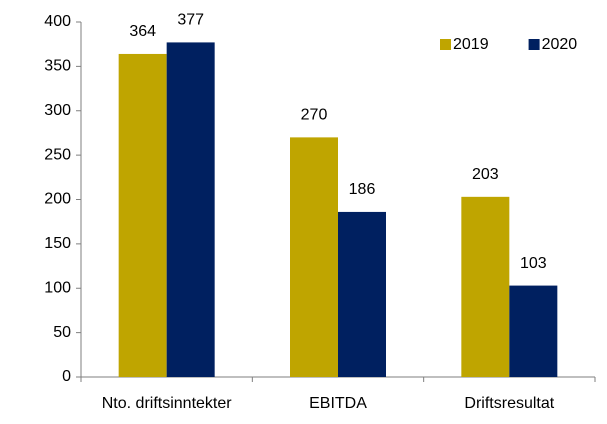 This screenshot has height=424, width=607. Describe the element at coordinates (57, 199) in the screenshot. I see `y-tick-label: 200` at that location.